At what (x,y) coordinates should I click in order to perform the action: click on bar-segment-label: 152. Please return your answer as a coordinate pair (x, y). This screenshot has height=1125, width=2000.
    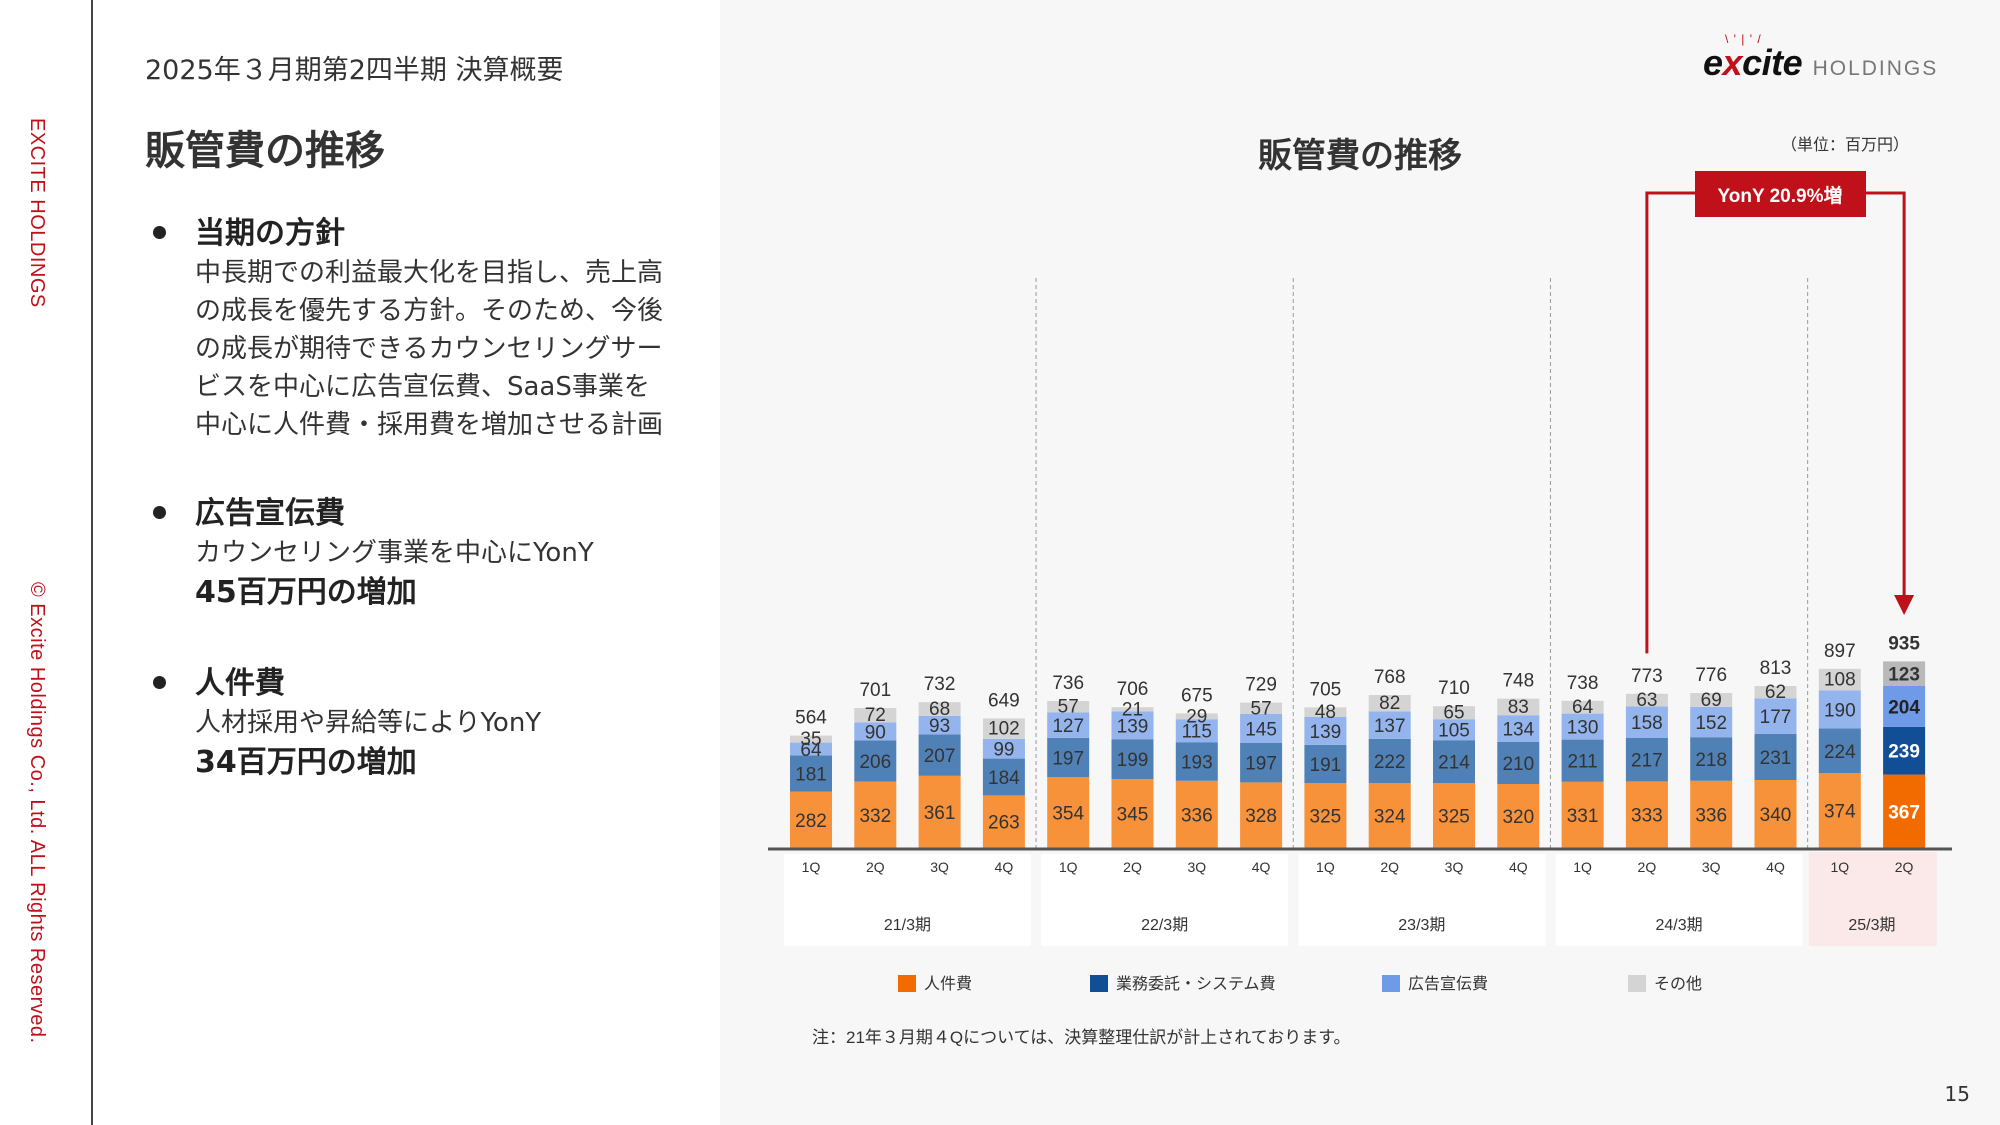
    Looking at the image, I should click on (1711, 723).